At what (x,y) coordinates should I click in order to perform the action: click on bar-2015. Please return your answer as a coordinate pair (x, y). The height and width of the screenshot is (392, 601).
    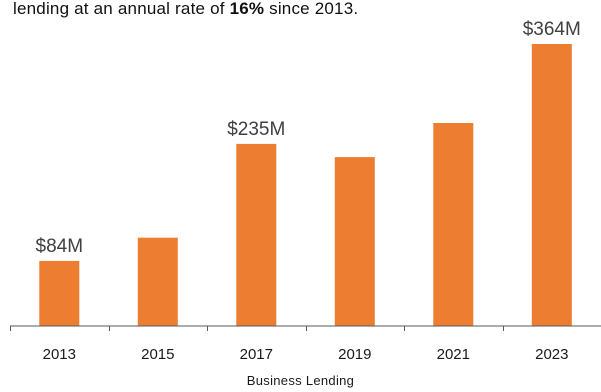
    Looking at the image, I should click on (157, 281).